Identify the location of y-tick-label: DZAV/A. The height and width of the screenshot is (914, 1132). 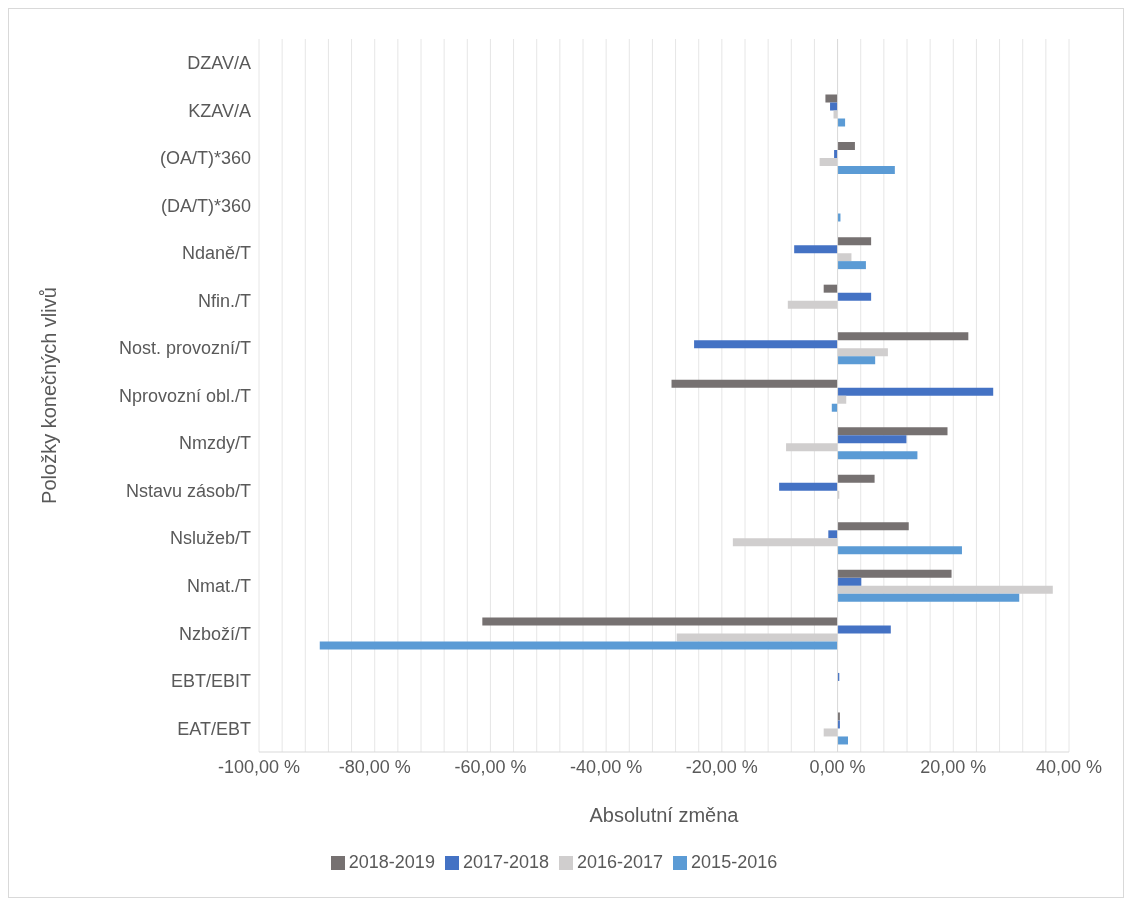
(219, 63).